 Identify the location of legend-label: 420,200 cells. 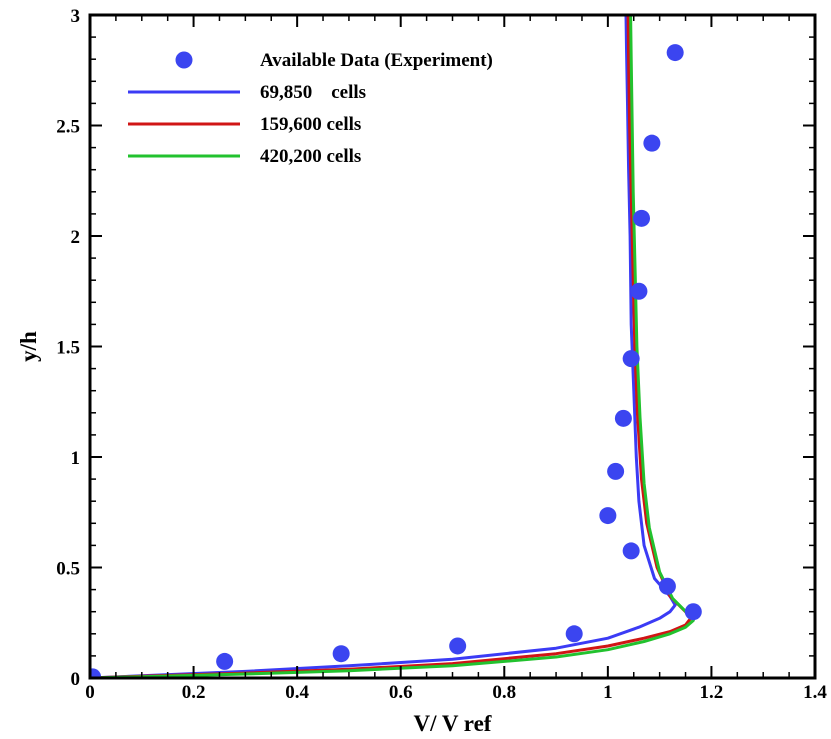
(310, 156).